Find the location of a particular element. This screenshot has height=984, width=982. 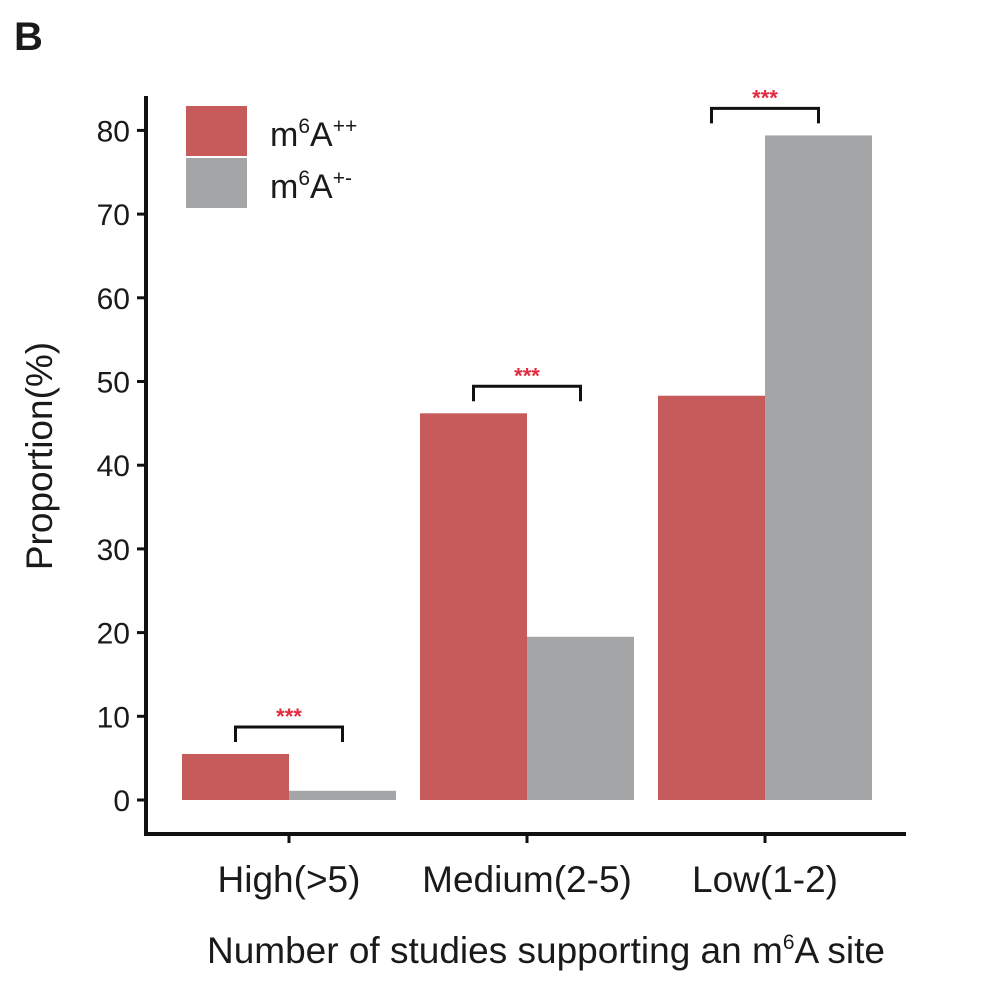

legend-label-m6a-pp: m6A++ is located at coordinates (313, 134).